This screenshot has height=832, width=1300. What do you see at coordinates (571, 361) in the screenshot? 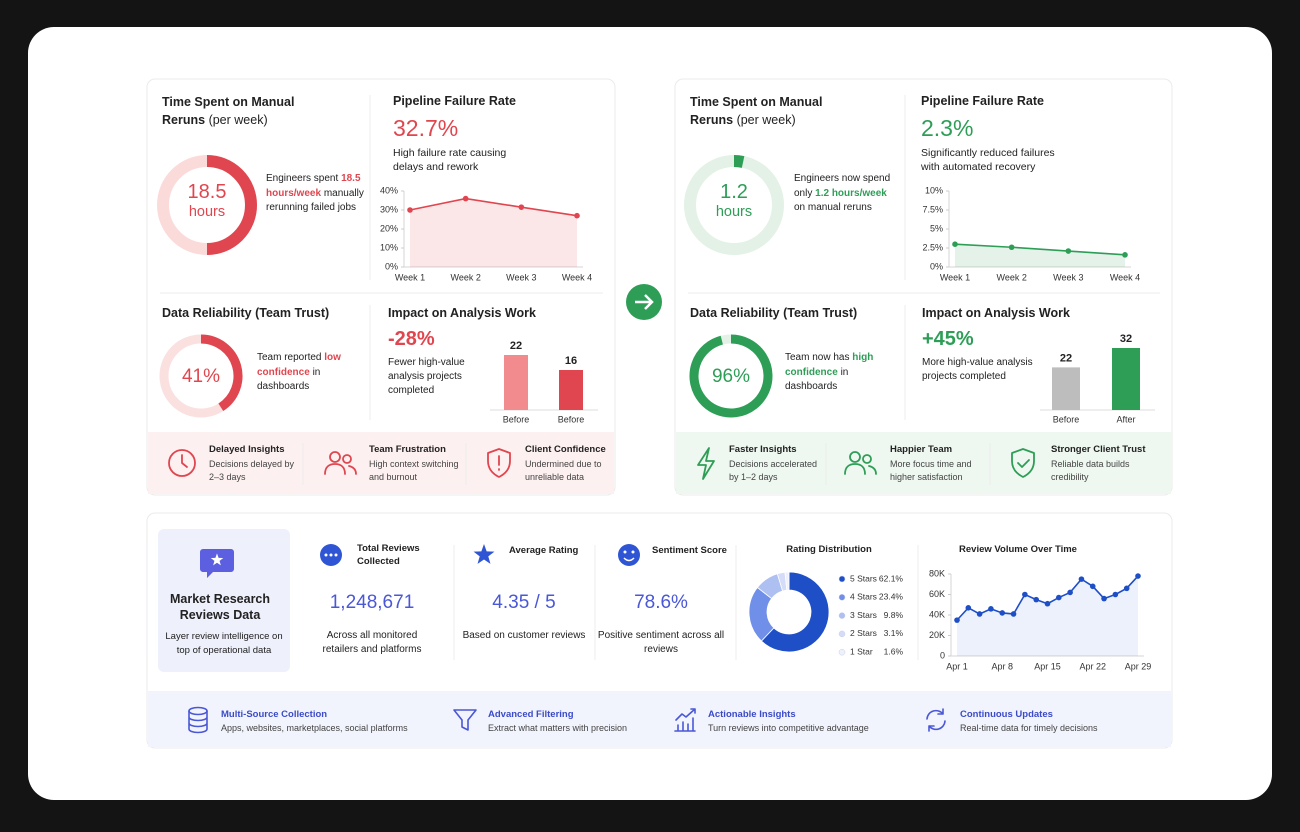
I see `bar-value-label: 16` at bounding box center [571, 361].